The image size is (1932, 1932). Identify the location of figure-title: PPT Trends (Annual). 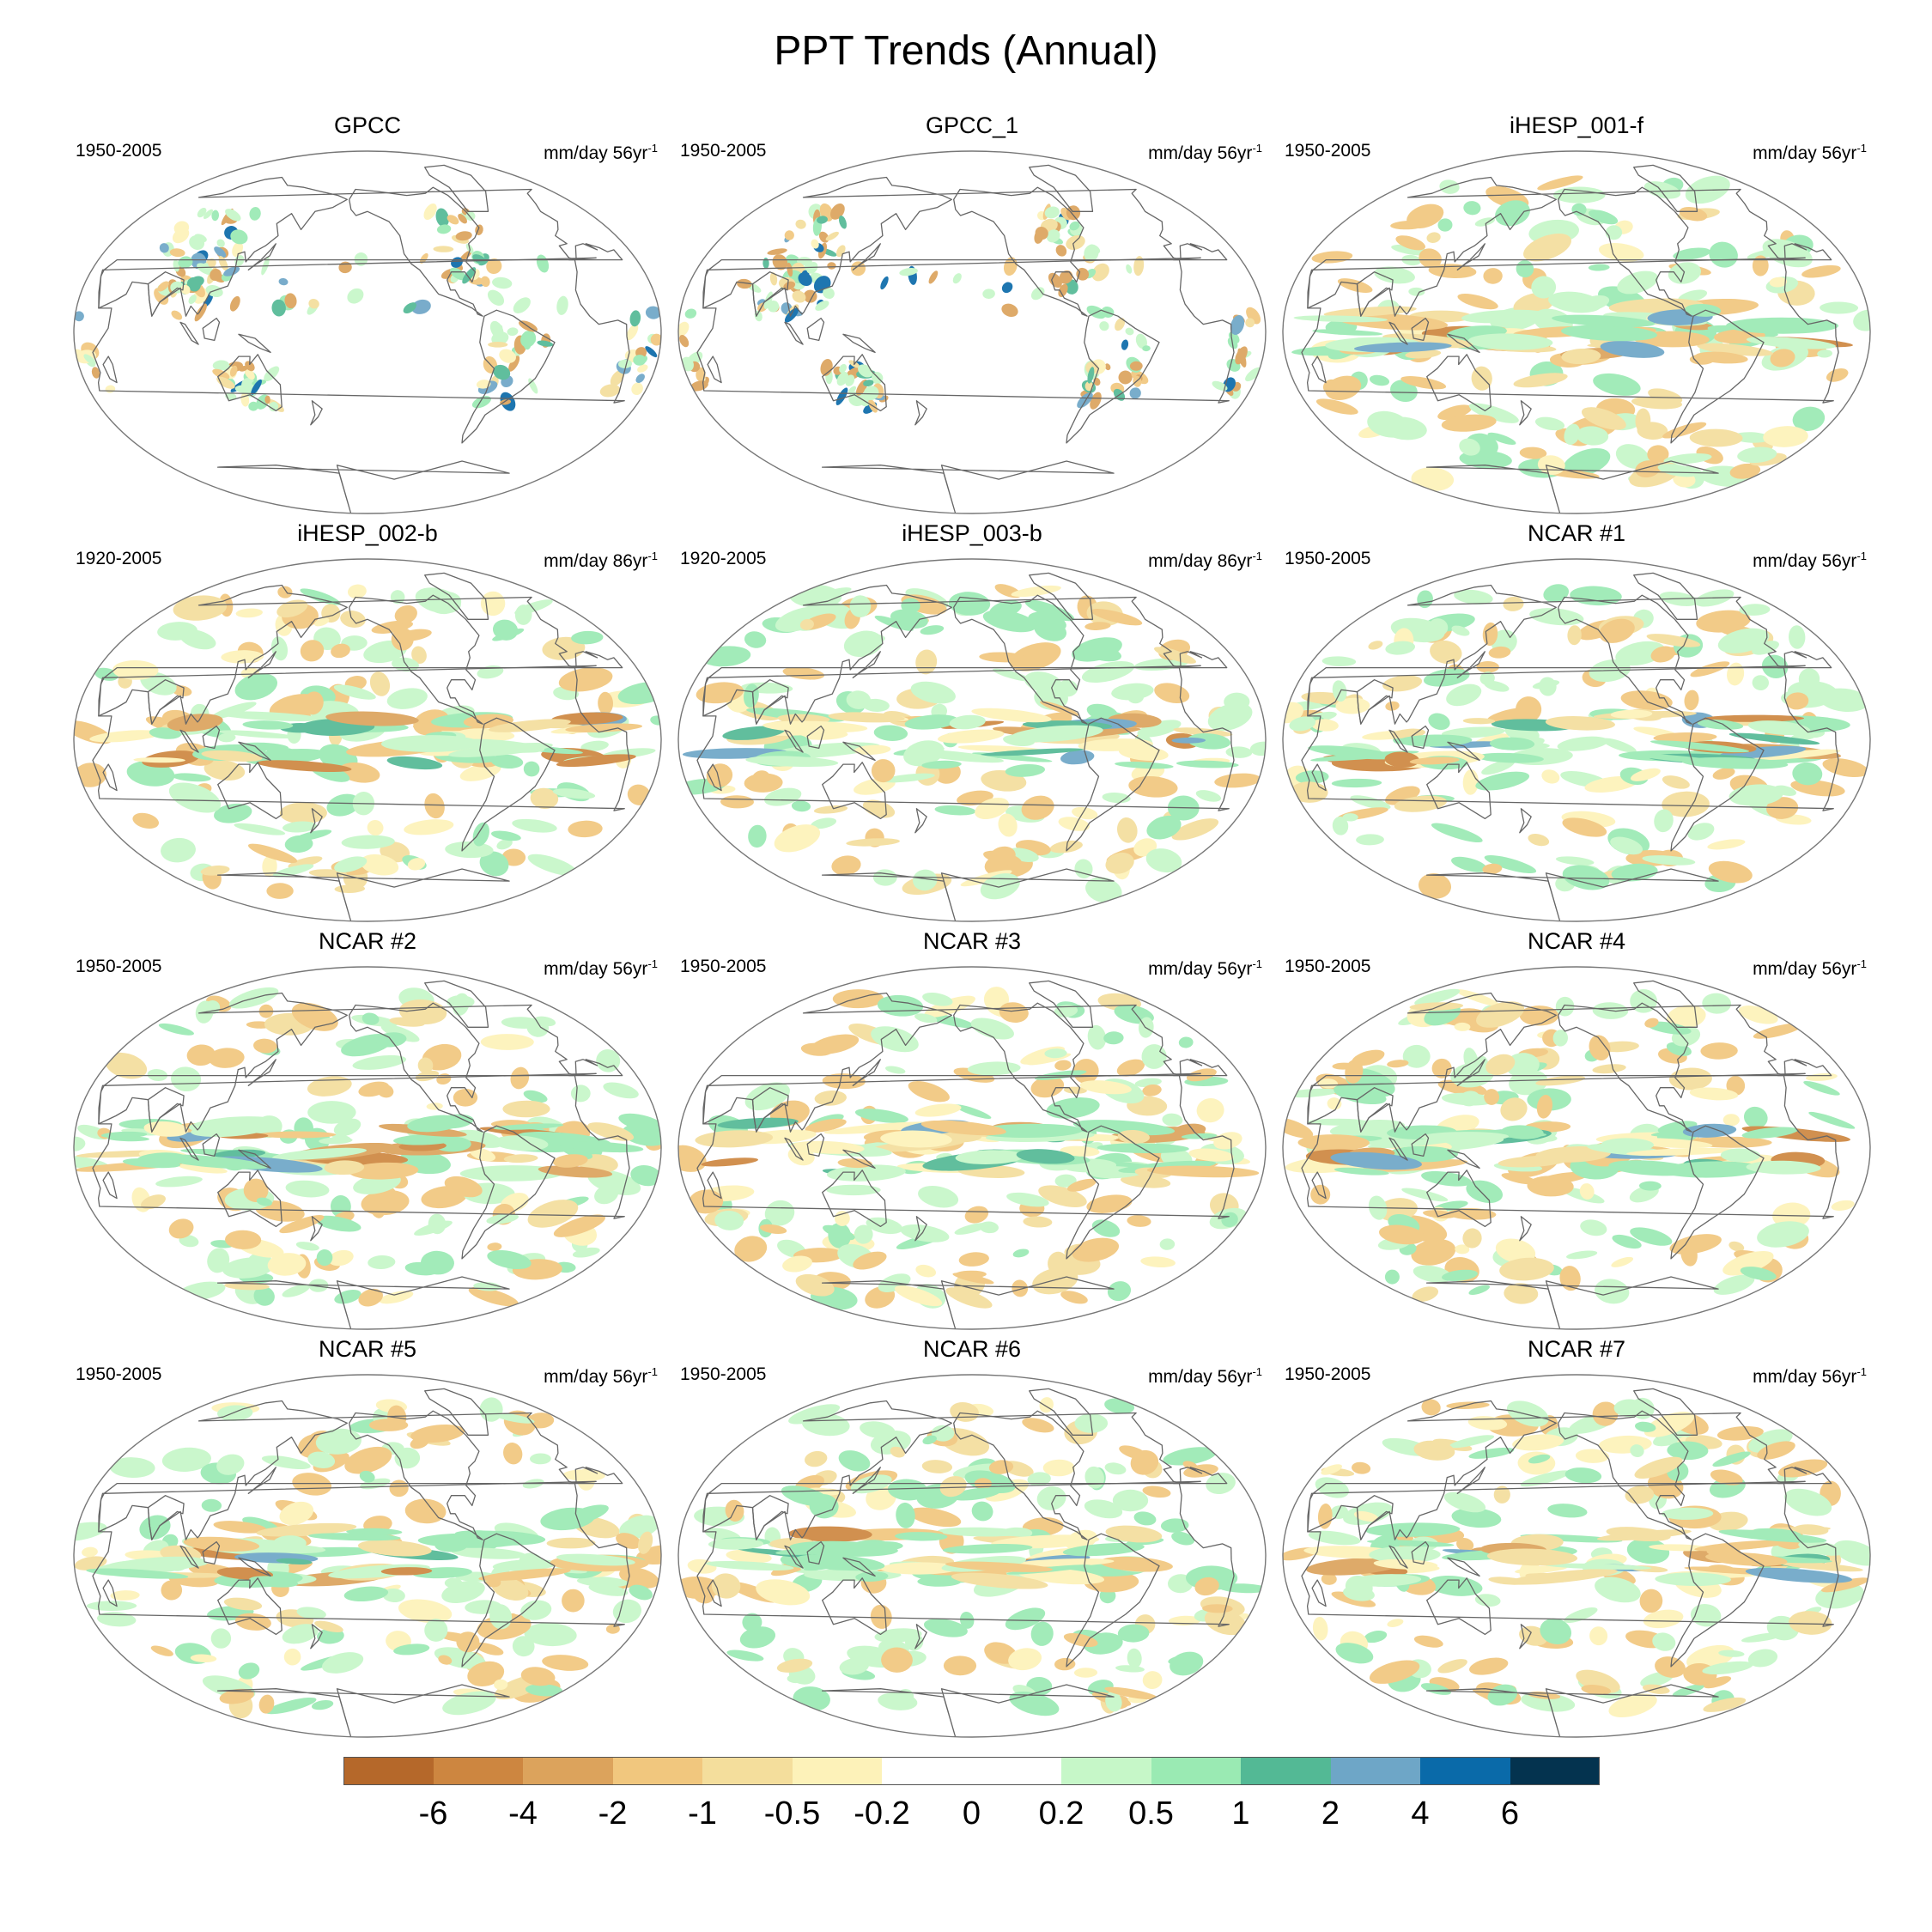
(966, 51).